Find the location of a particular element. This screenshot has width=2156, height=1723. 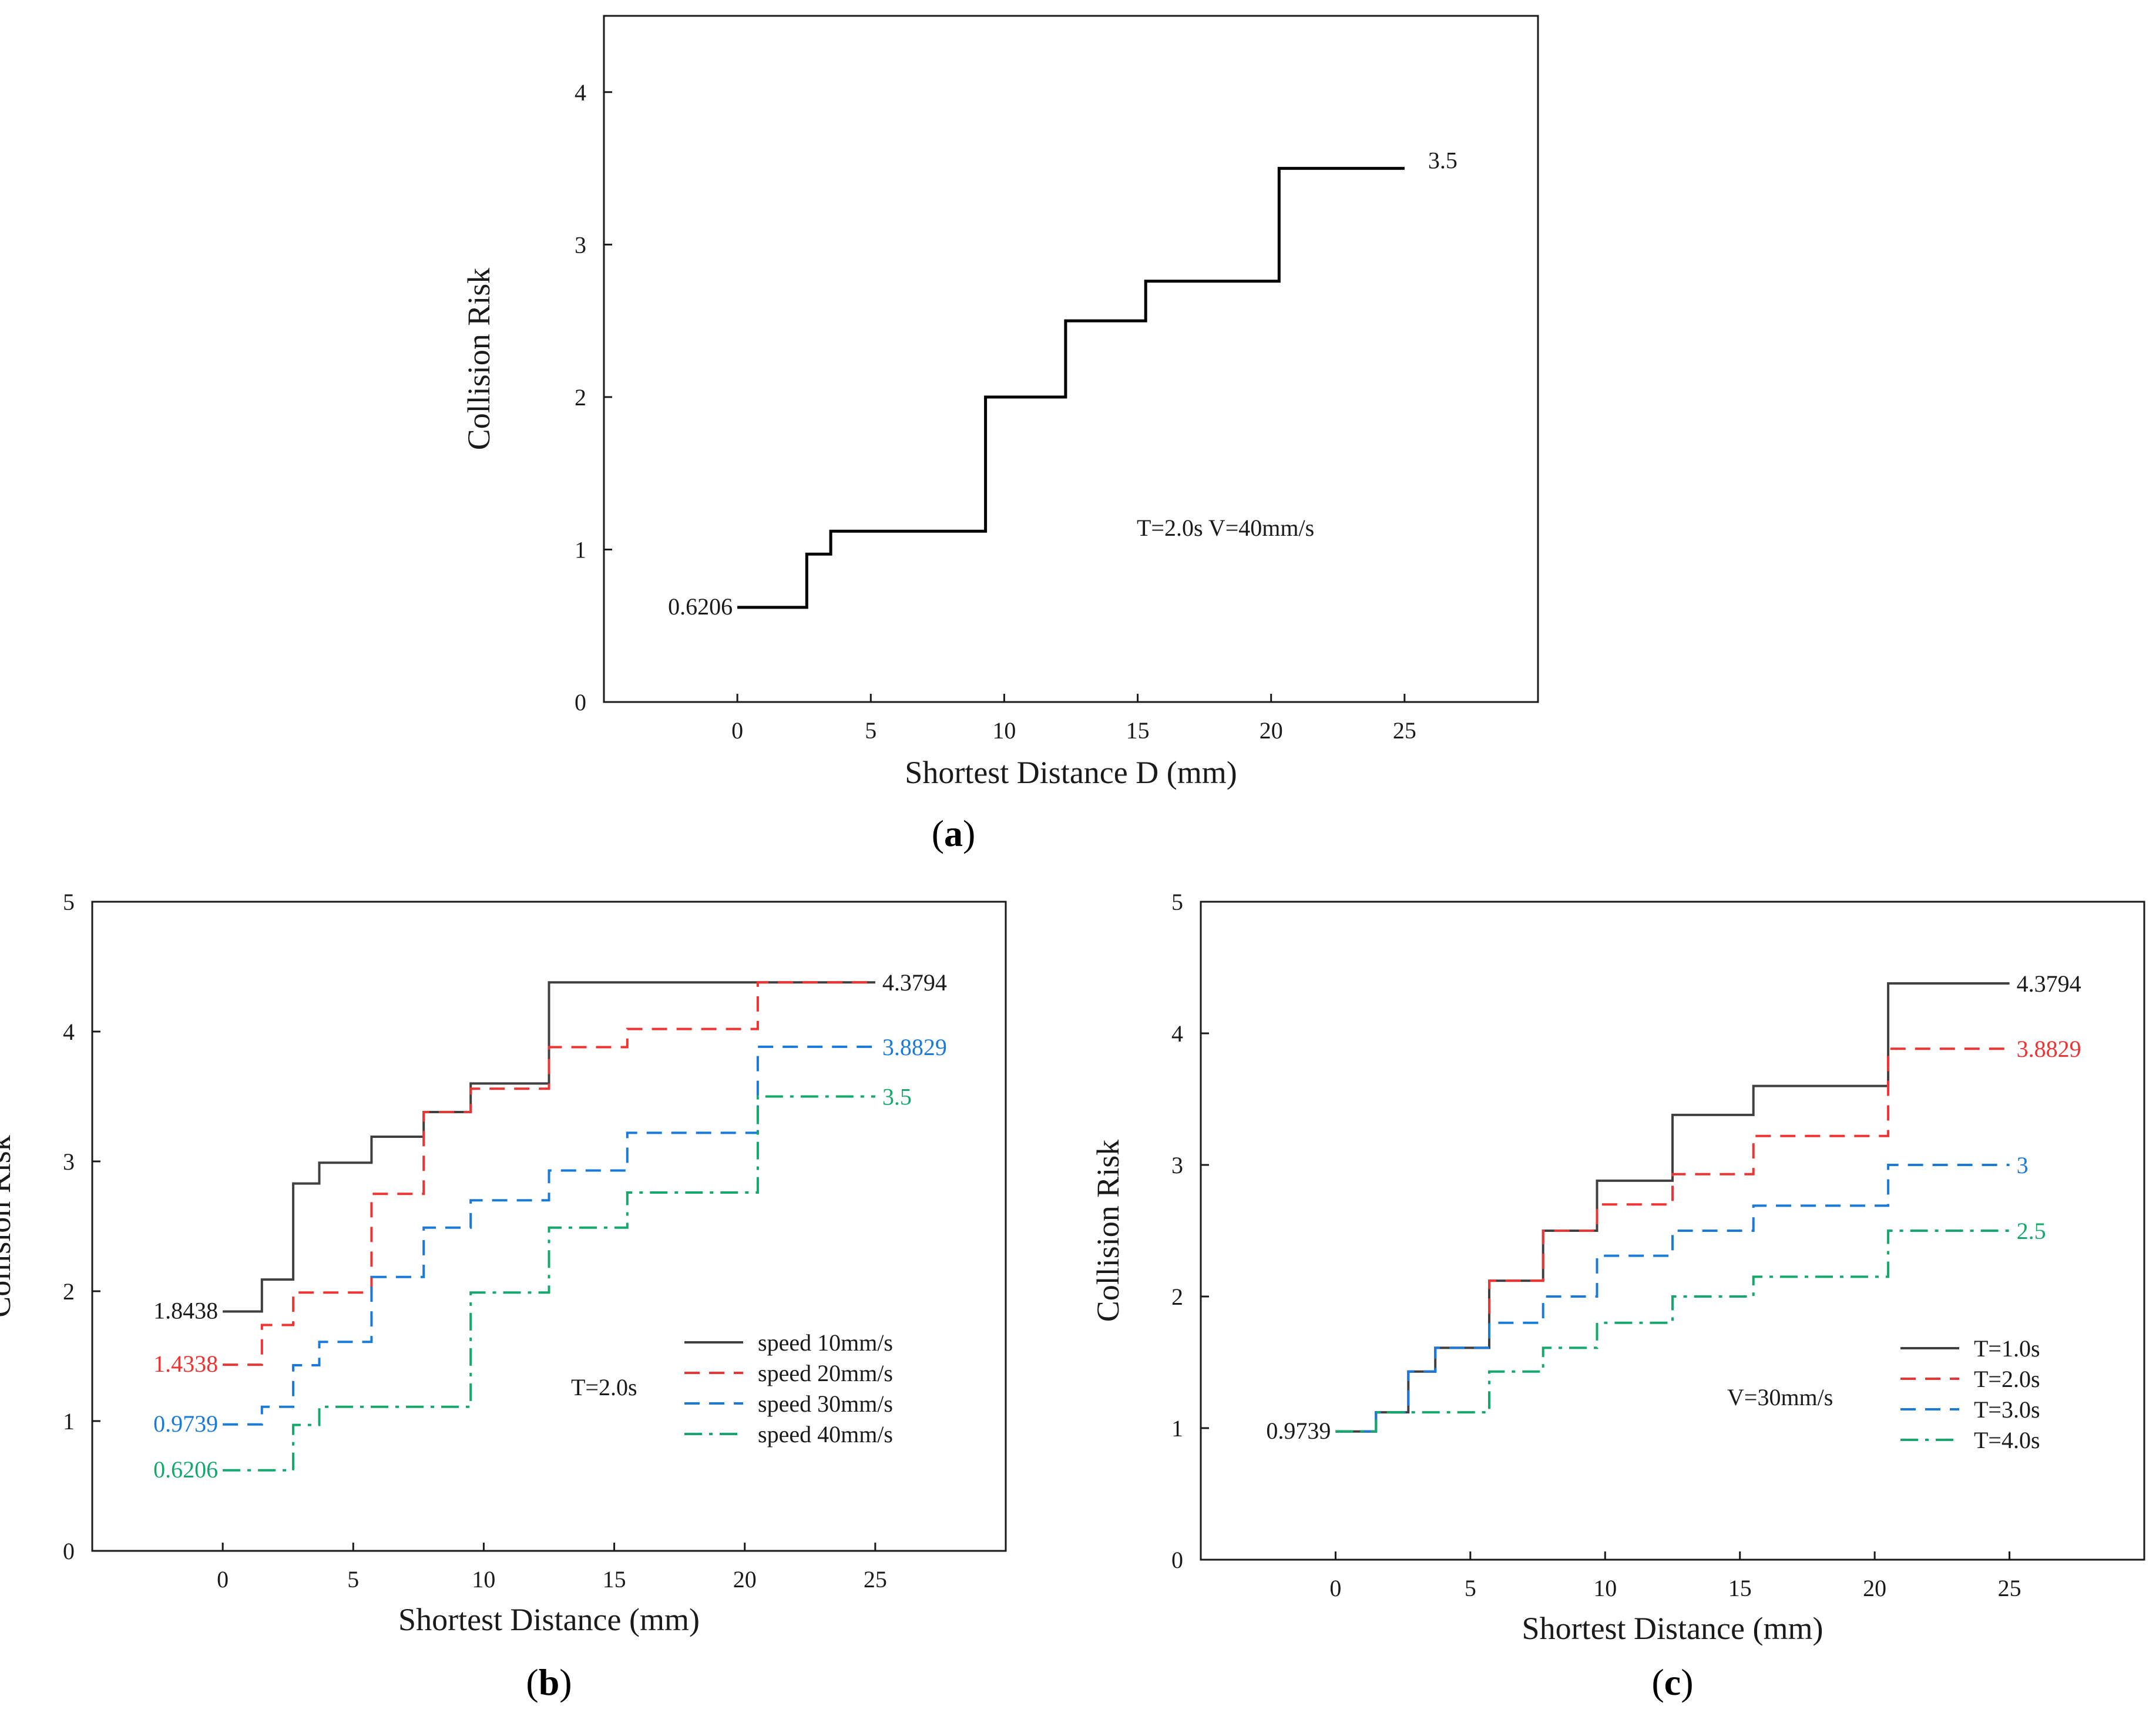

panel-label: (c) is located at coordinates (1672, 1682).